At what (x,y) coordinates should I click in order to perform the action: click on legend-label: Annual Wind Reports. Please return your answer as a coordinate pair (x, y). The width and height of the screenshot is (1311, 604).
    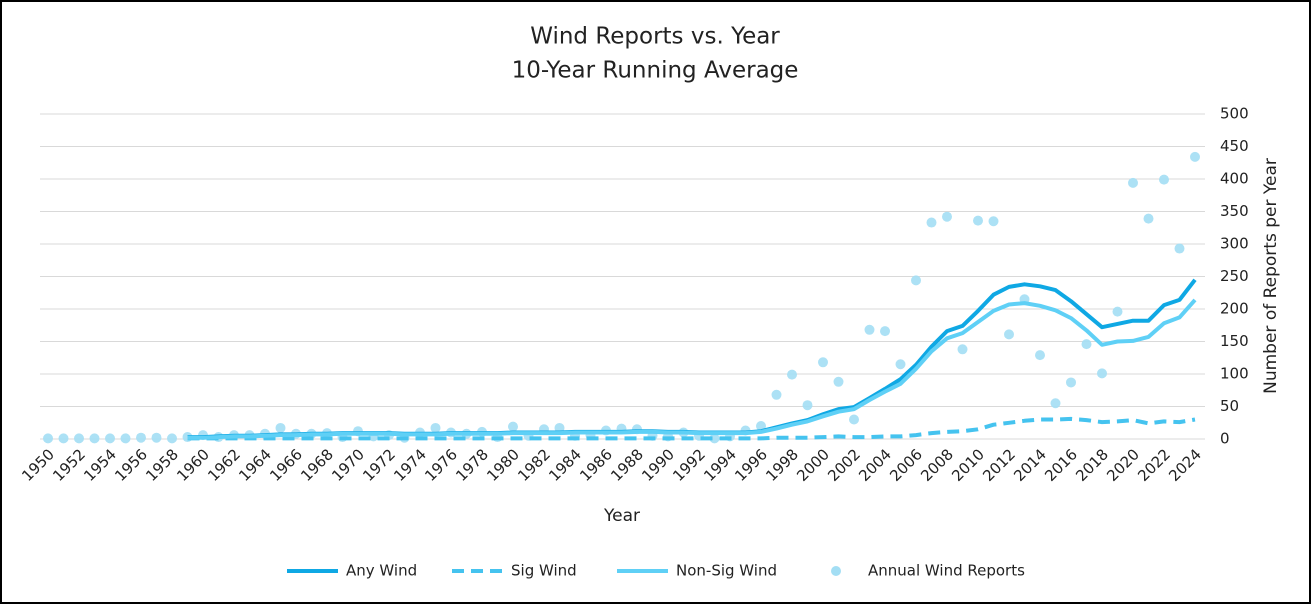
    Looking at the image, I should click on (946, 571).